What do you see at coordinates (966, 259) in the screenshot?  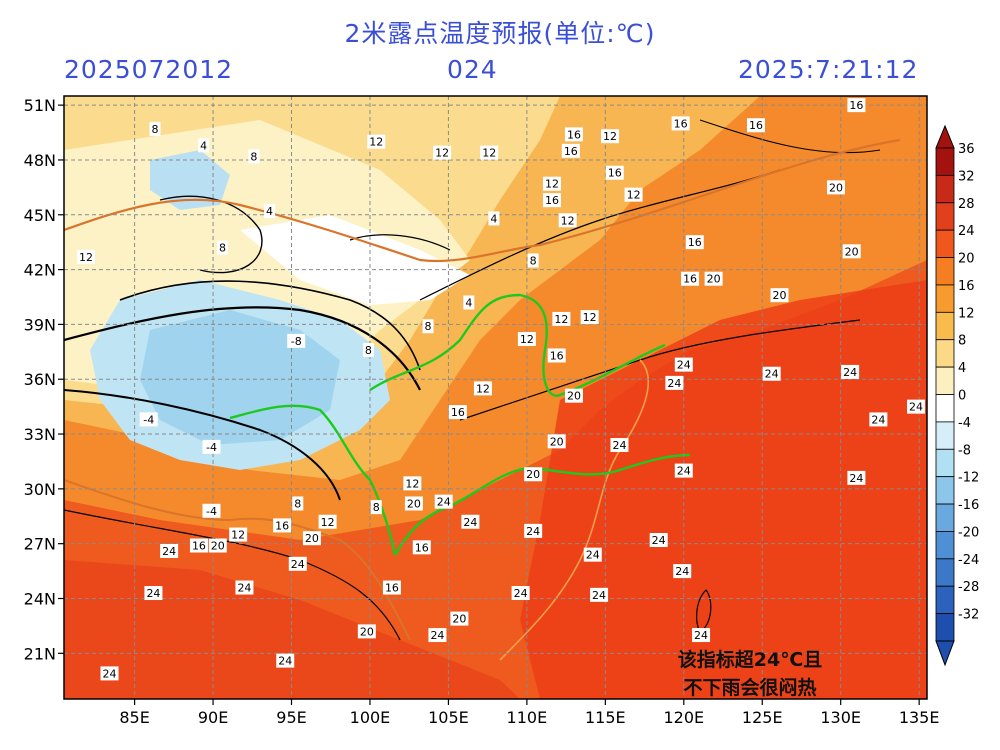 I see `colorbar-label: 20` at bounding box center [966, 259].